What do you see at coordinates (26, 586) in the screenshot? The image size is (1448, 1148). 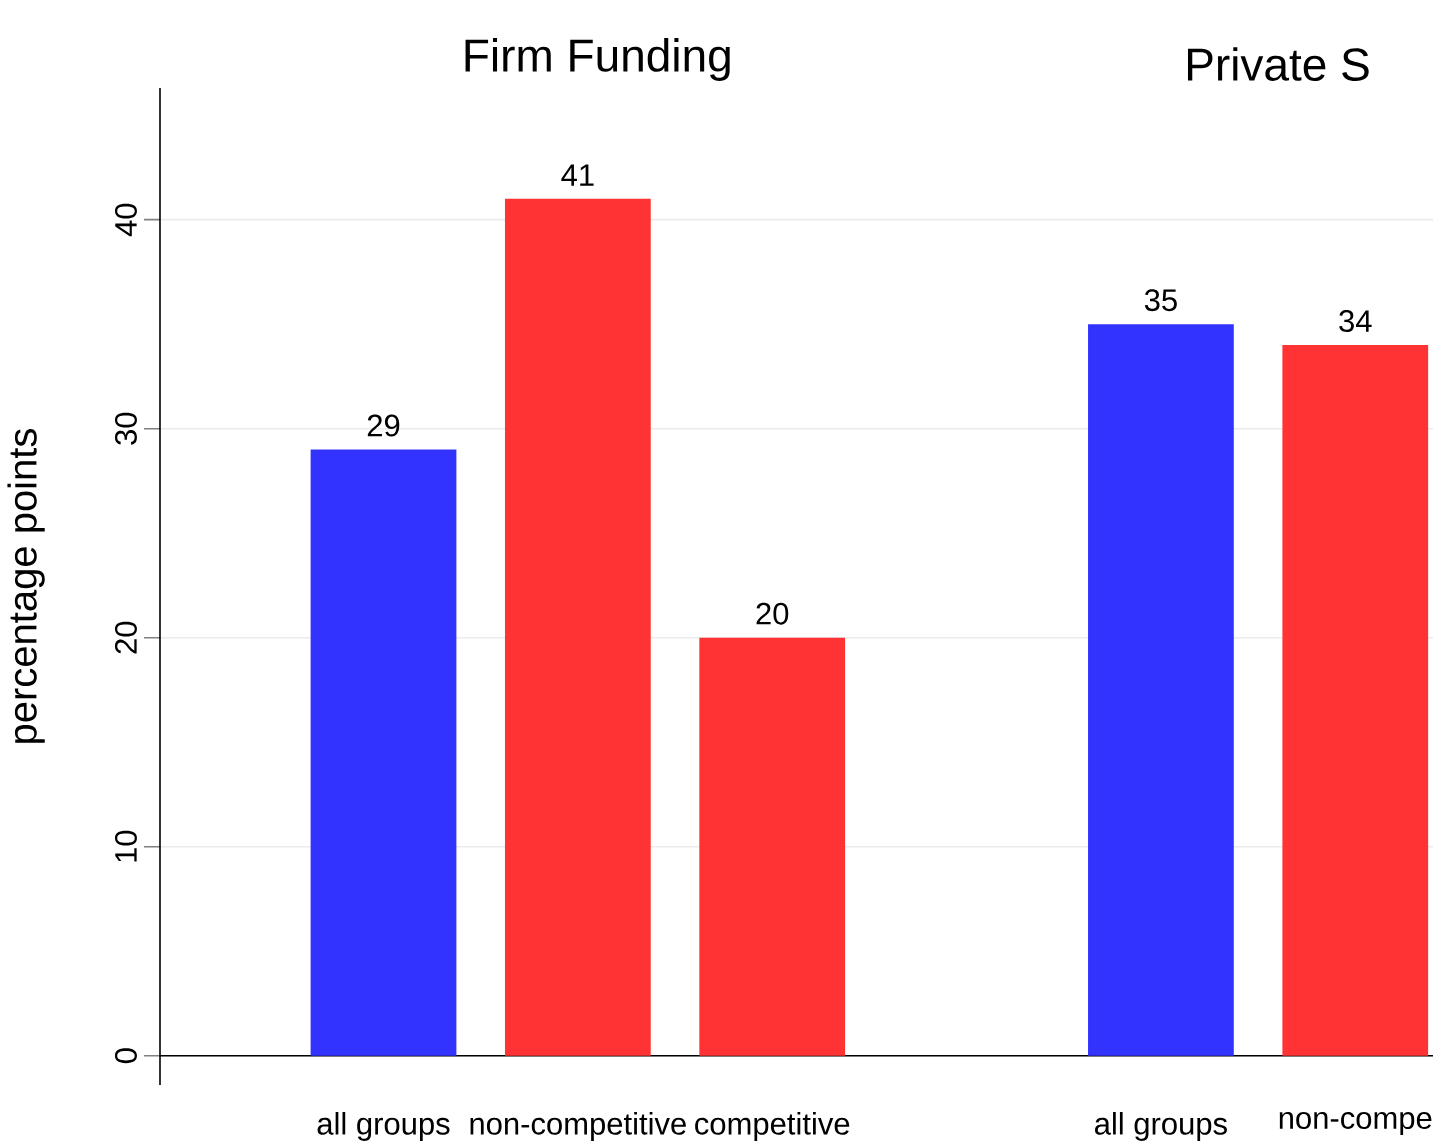 I see `y-axis-title: percentage points` at bounding box center [26, 586].